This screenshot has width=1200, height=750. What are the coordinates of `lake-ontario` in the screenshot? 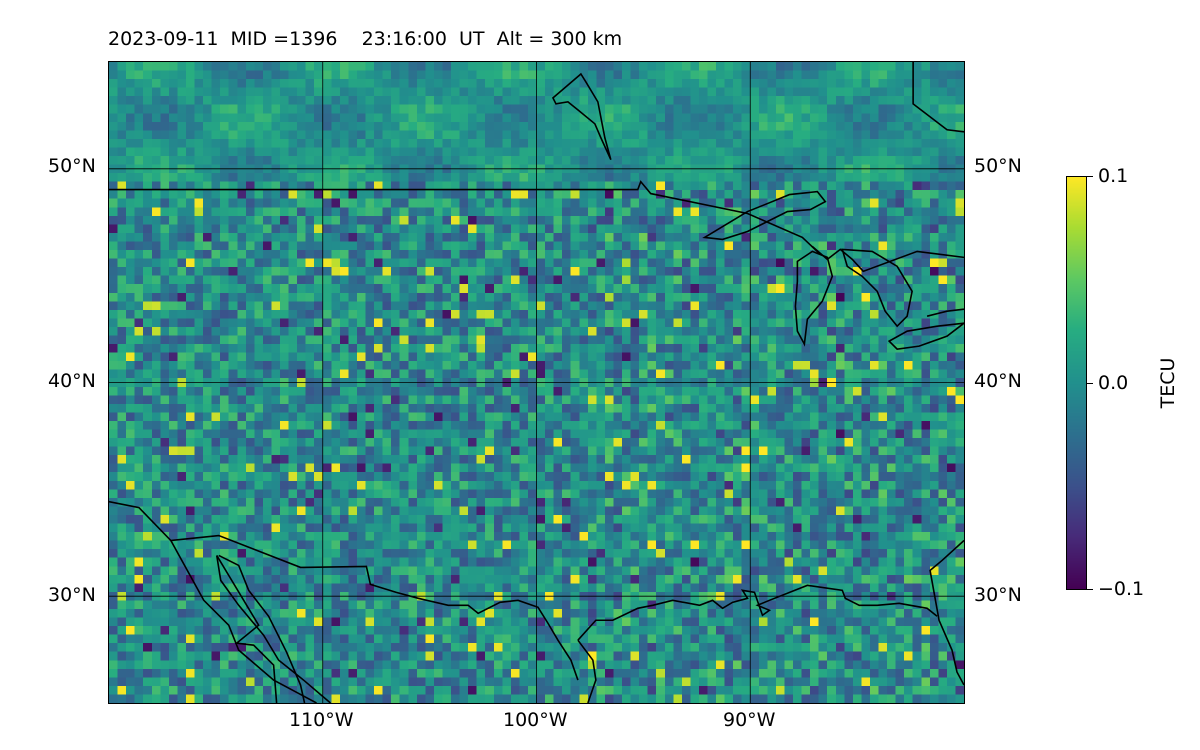 It's located at (945, 312).